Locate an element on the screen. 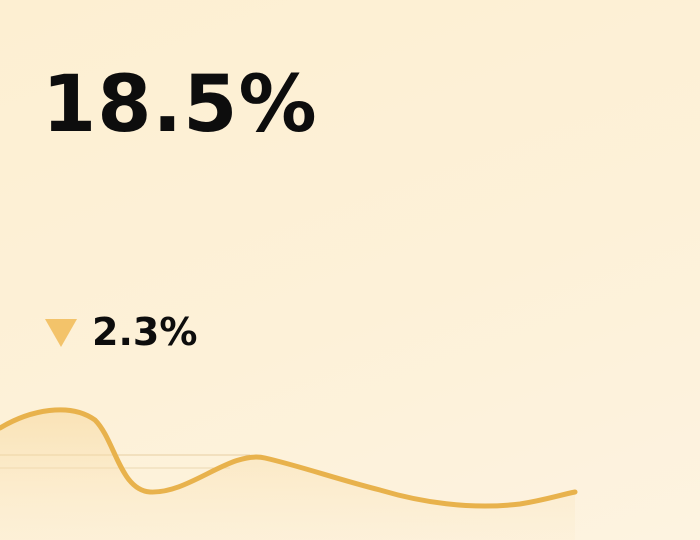 The image size is (700, 540). kpi-change-value: 2.3% is located at coordinates (145, 332).